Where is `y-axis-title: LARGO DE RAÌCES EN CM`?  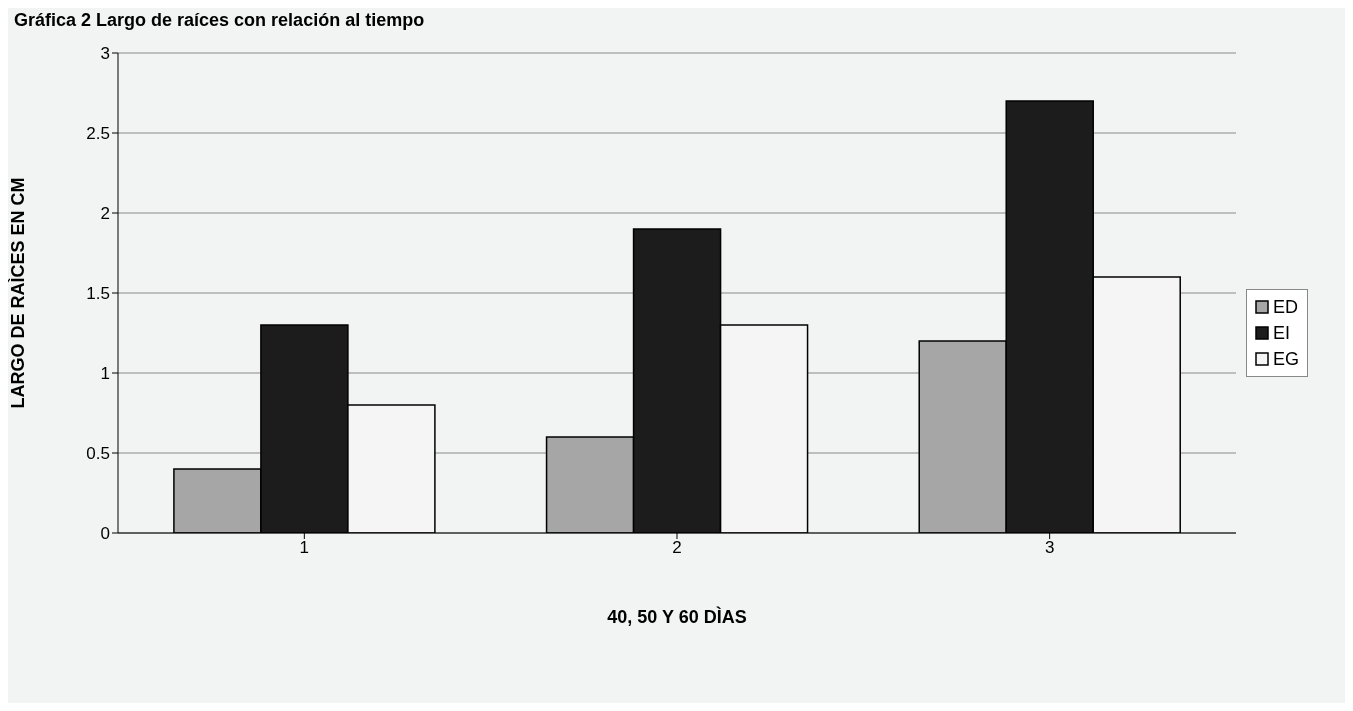
y-axis-title: LARGO DE RAÌCES EN CM is located at coordinates (18, 293).